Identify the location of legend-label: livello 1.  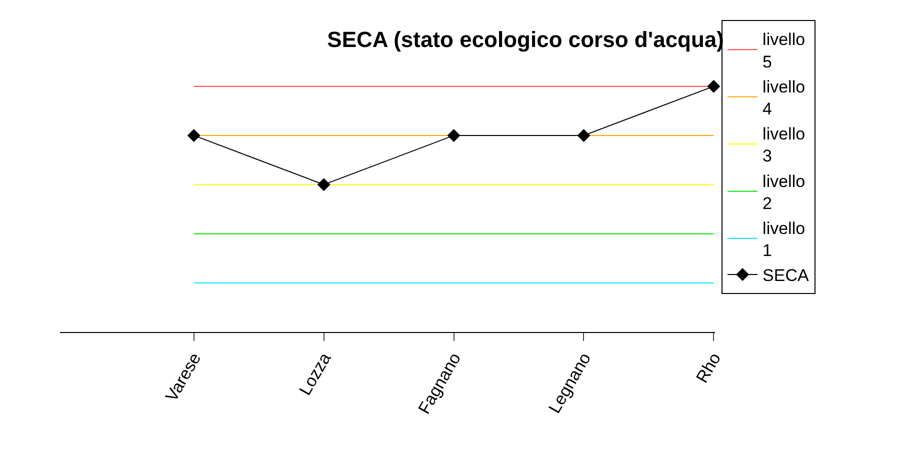
(784, 239).